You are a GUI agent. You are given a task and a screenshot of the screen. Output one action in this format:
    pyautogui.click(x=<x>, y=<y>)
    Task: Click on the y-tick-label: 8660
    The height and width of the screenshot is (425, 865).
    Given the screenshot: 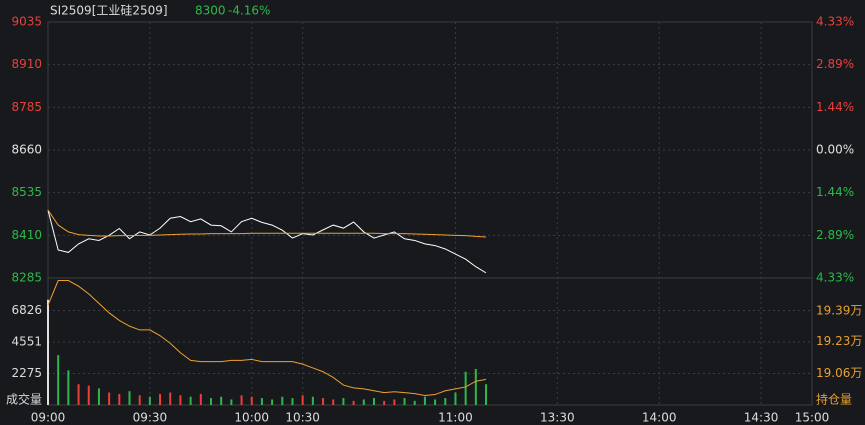 What is the action you would take?
    pyautogui.click(x=26, y=150)
    